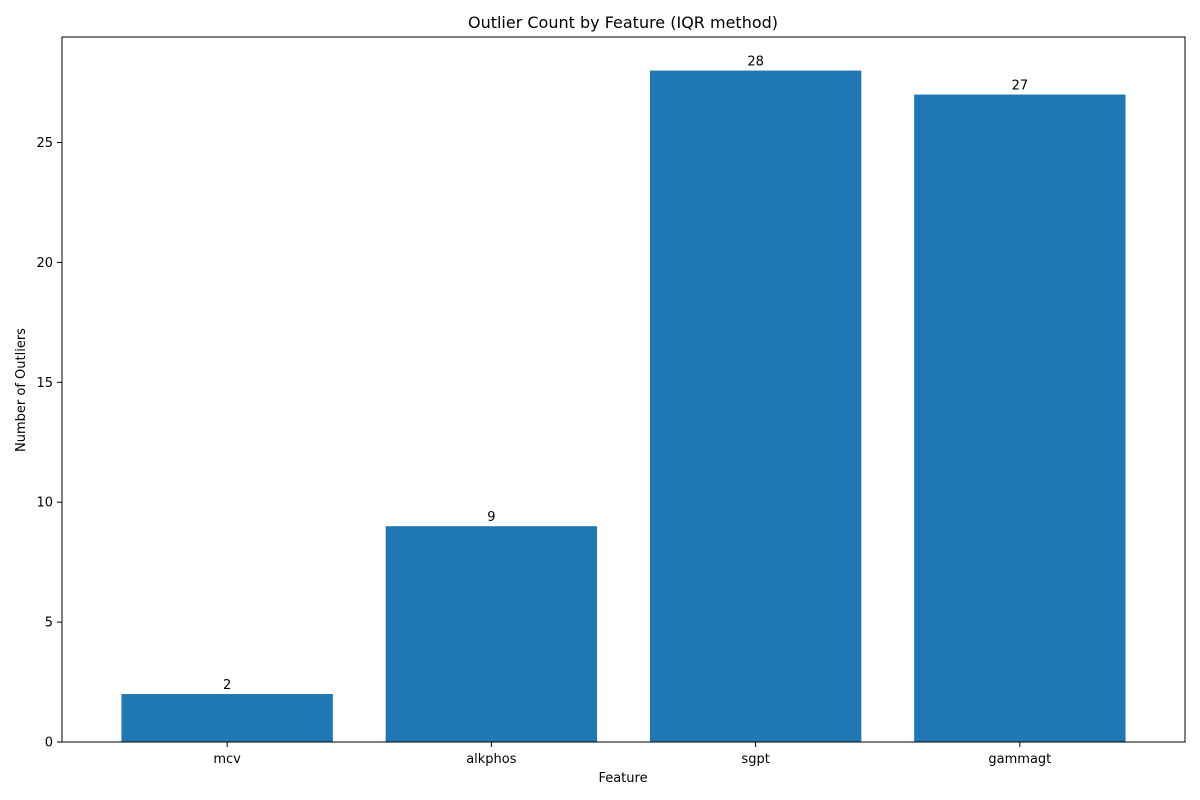  Describe the element at coordinates (491, 634) in the screenshot. I see `bar-alkphos` at that location.